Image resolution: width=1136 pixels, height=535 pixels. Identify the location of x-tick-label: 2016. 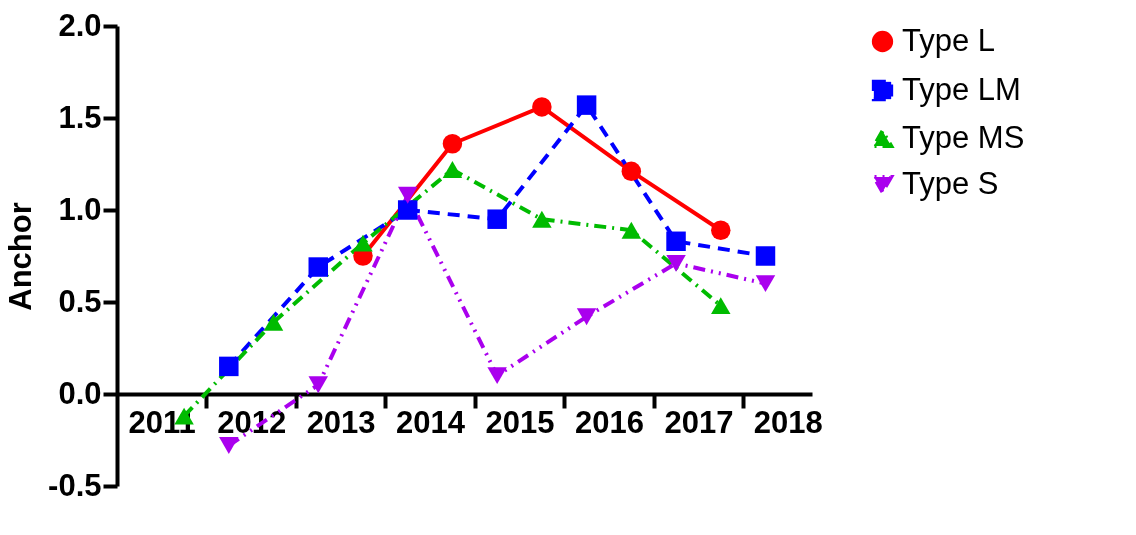
(609, 422).